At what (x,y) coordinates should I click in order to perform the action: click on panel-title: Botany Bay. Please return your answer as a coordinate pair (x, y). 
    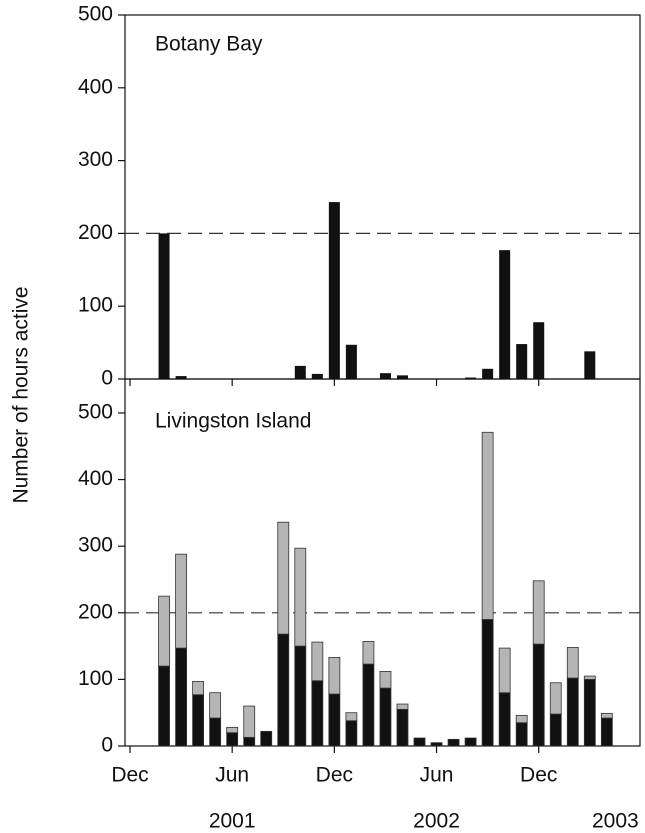
    Looking at the image, I should click on (209, 44).